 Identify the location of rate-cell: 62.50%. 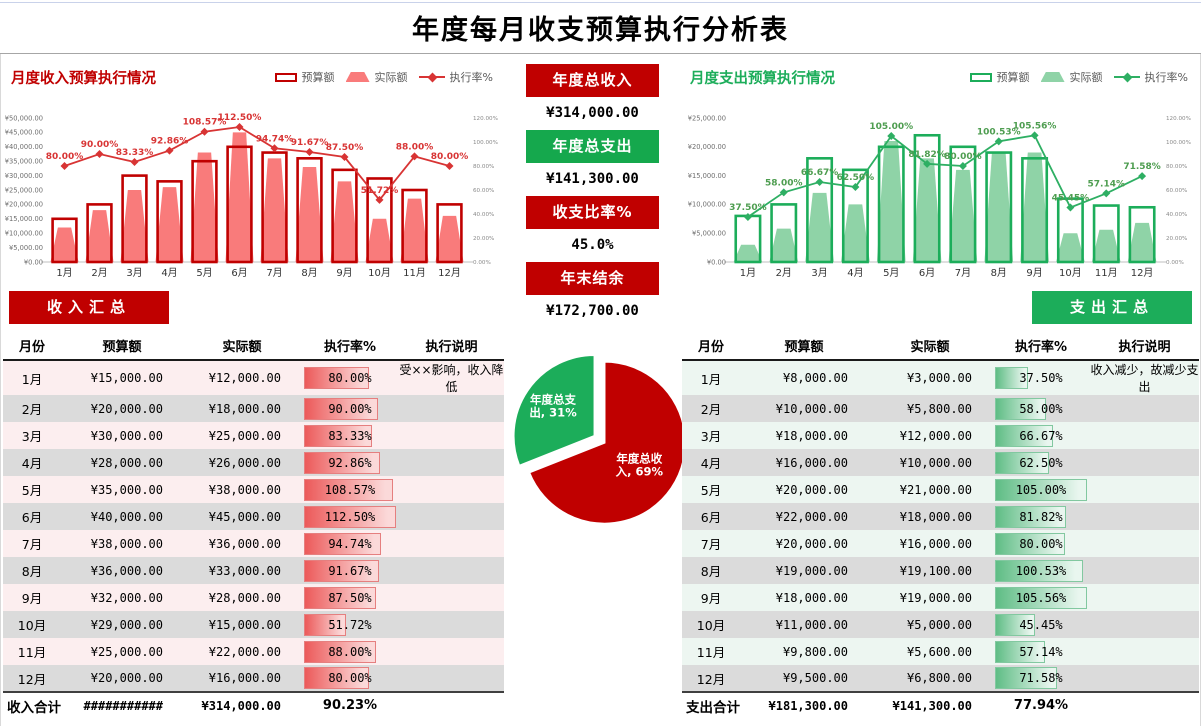
(1041, 462).